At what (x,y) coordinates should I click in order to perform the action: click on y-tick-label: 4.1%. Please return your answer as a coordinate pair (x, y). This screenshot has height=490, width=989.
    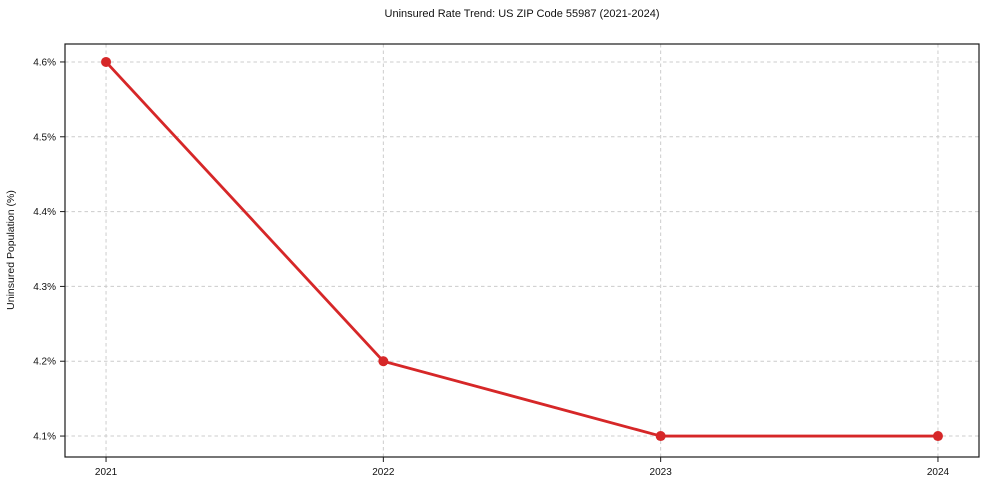
    Looking at the image, I should click on (44, 437).